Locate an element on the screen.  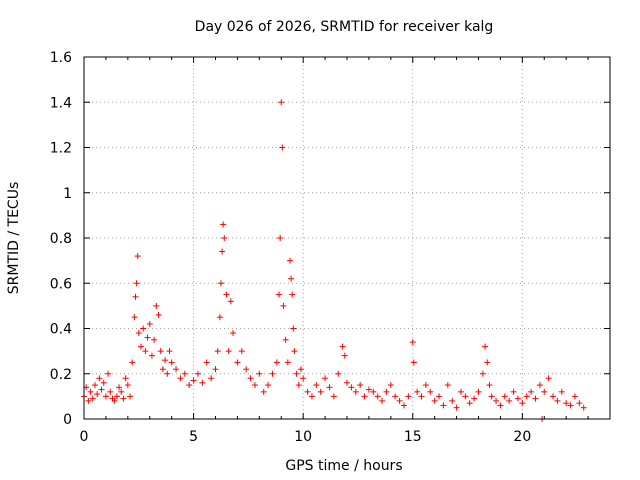
x-tick-label: 5 is located at coordinates (193, 437).